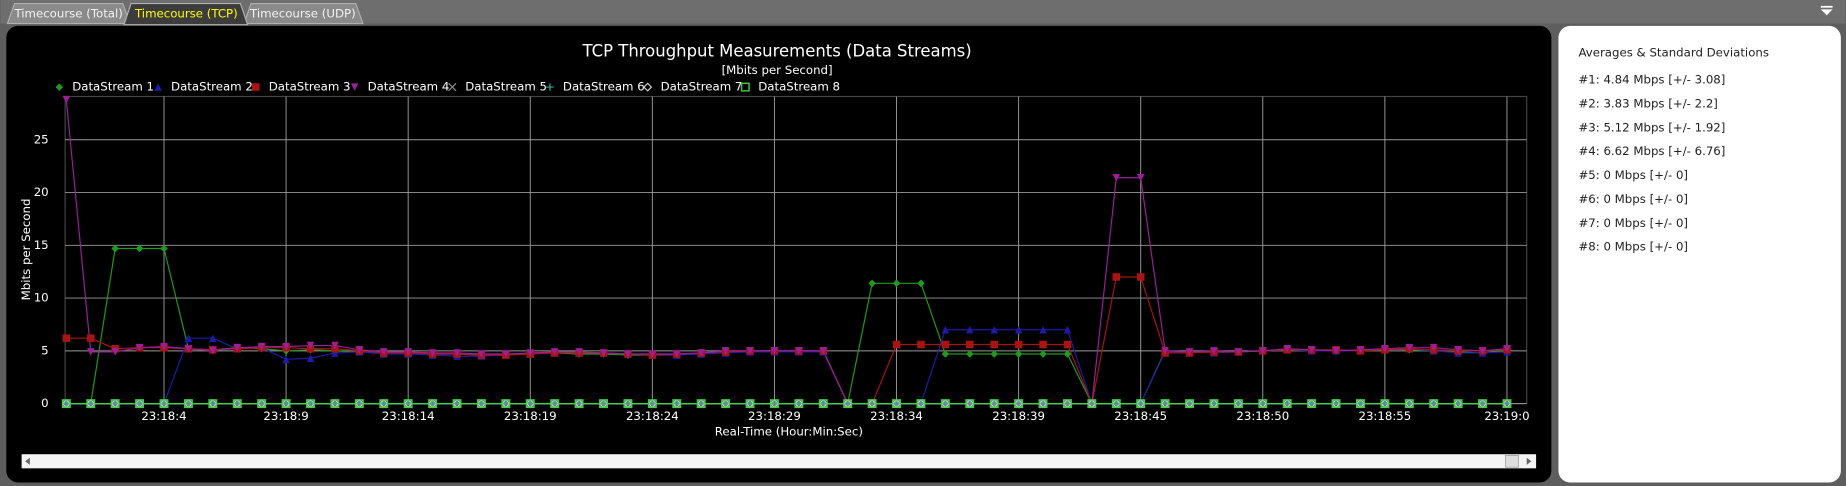  I want to click on x-tick-label: 23:18:34, so click(896, 416).